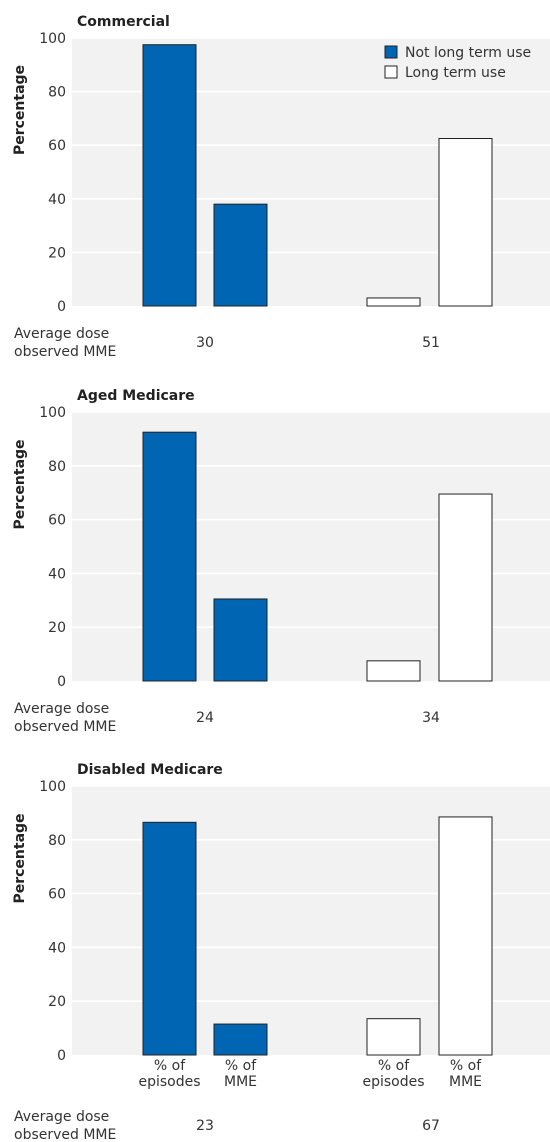  What do you see at coordinates (123, 22) in the screenshot?
I see `panel-title: Commercial` at bounding box center [123, 22].